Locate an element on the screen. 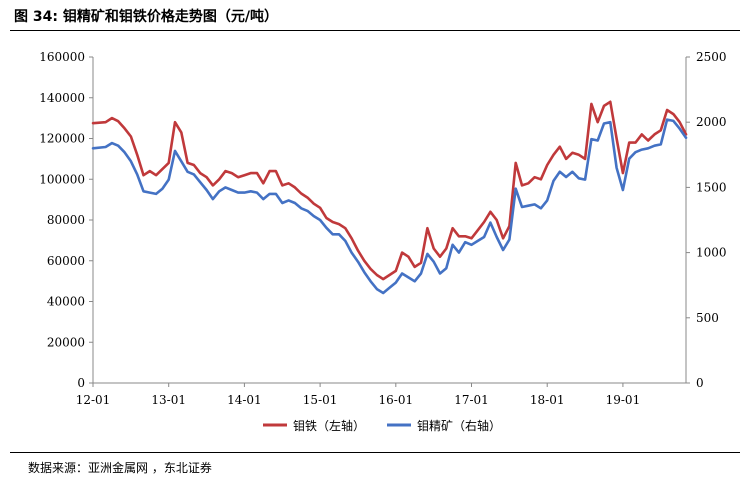 The image size is (747, 480). x-tick-label: 16-01 is located at coordinates (396, 400).